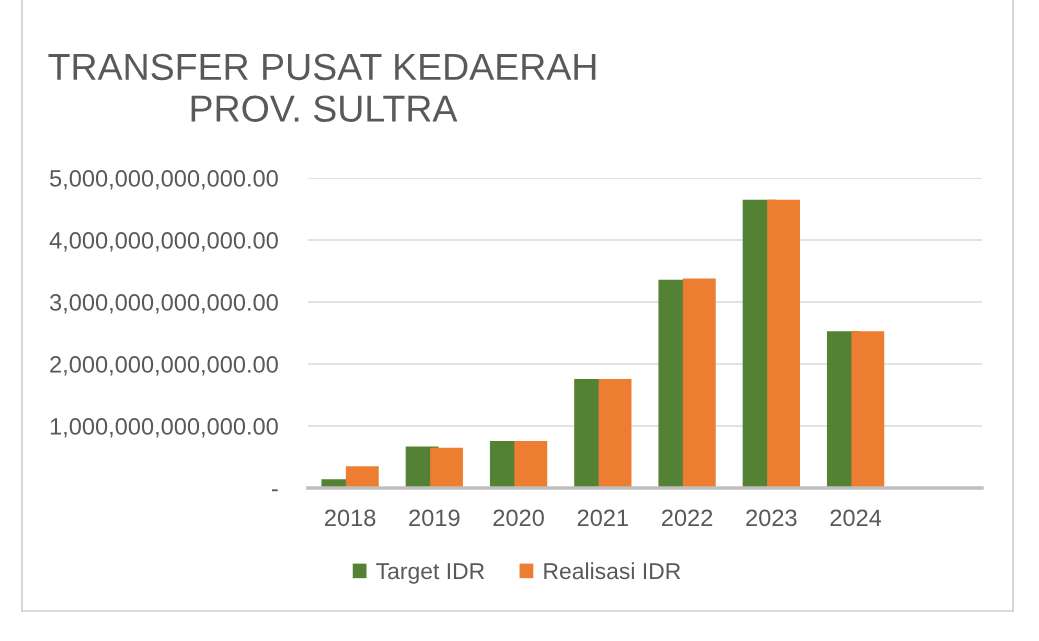 The width and height of the screenshot is (1039, 641). What do you see at coordinates (612, 571) in the screenshot?
I see `legend-label: Realisasi IDR` at bounding box center [612, 571].